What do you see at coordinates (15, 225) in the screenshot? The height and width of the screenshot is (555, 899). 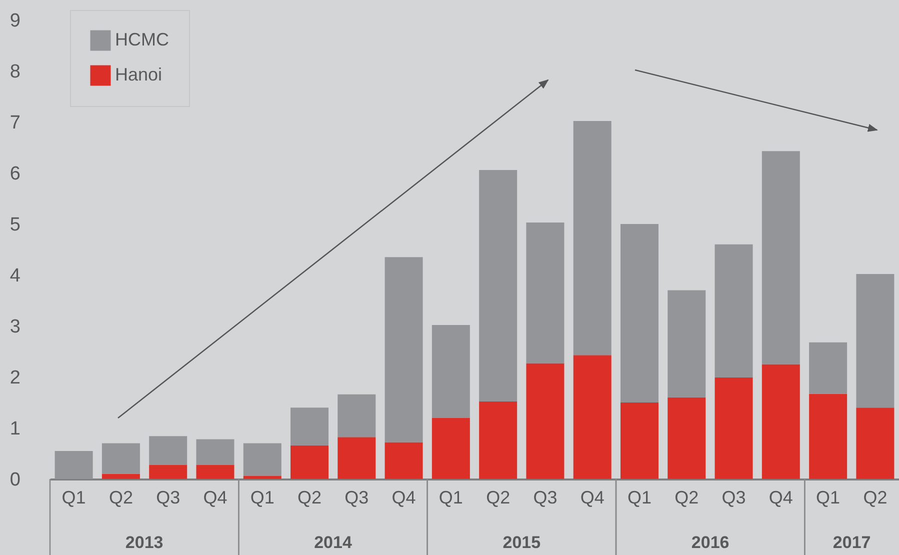 I see `y-tick-label: 5` at bounding box center [15, 225].